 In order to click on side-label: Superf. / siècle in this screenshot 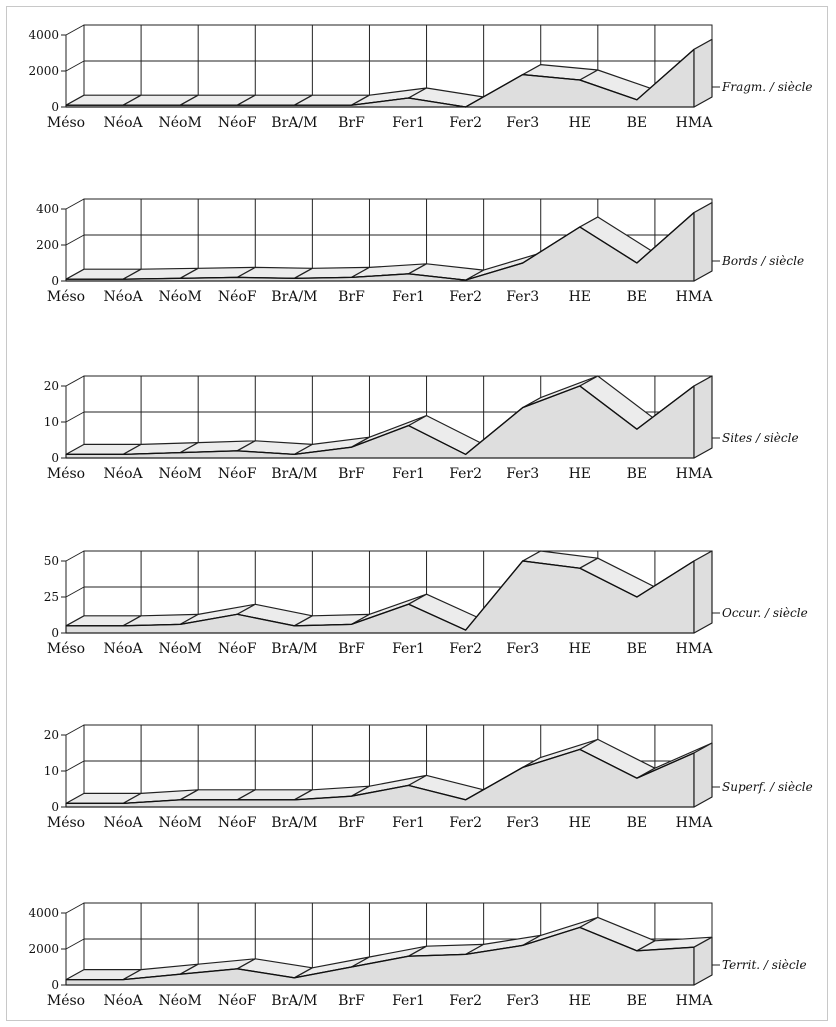, I will do `click(767, 787)`.